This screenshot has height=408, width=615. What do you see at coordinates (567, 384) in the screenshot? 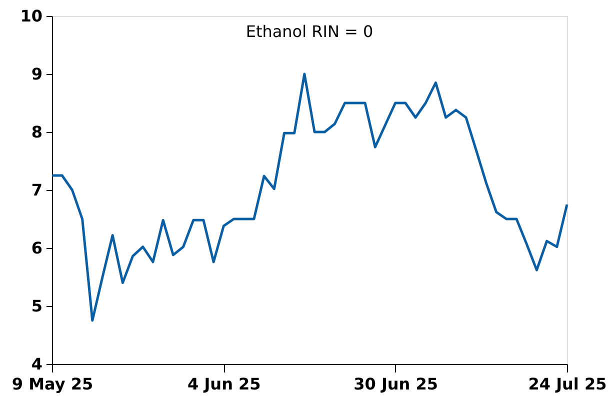
I see `x-tick-label: 24 Jul 25` at bounding box center [567, 384].